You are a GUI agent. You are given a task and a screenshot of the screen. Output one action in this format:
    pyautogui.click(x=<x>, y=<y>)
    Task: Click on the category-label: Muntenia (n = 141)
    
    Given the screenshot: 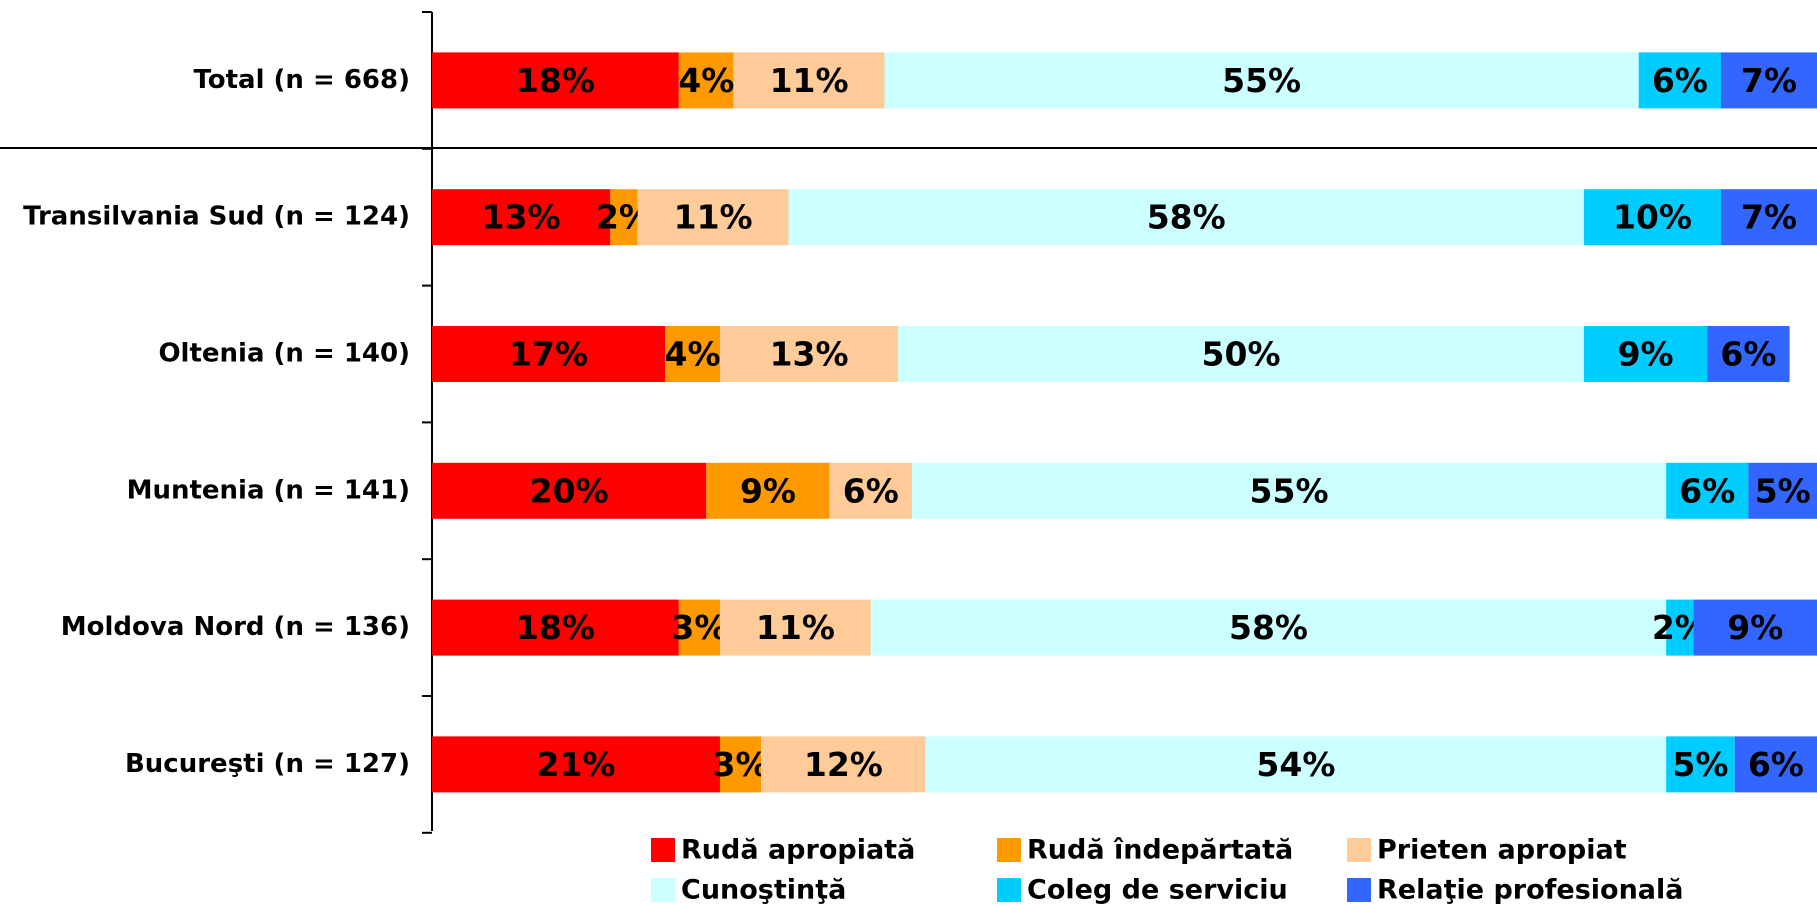 What is the action you would take?
    pyautogui.click(x=268, y=490)
    